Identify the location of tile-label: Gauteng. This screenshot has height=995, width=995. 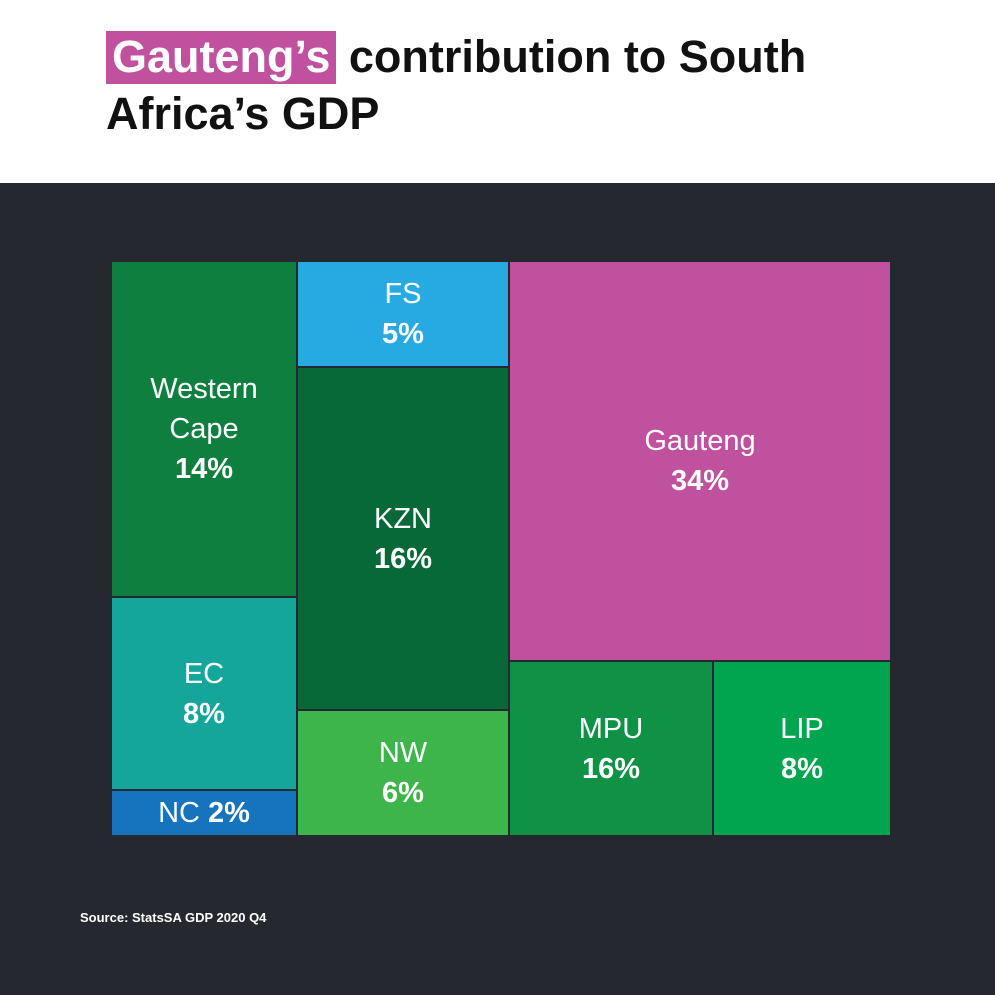
(700, 441).